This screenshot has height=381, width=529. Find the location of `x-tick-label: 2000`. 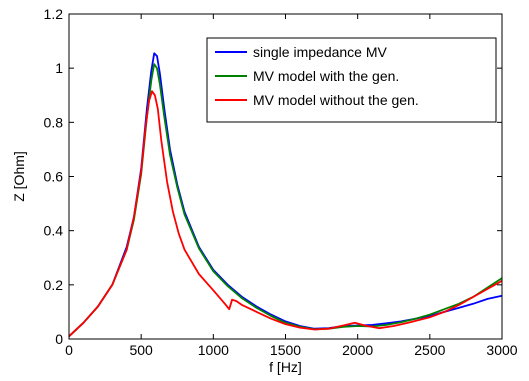

x-tick-label: 2000 is located at coordinates (357, 350).